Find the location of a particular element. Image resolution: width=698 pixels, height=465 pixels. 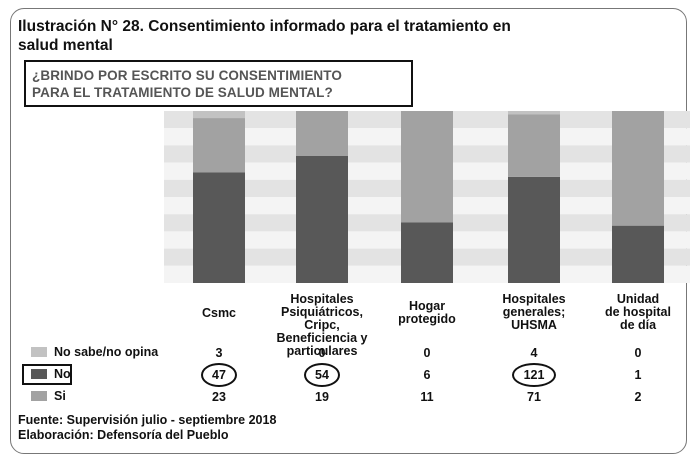

category-label: Unidad de hospital de día is located at coordinates (638, 312).